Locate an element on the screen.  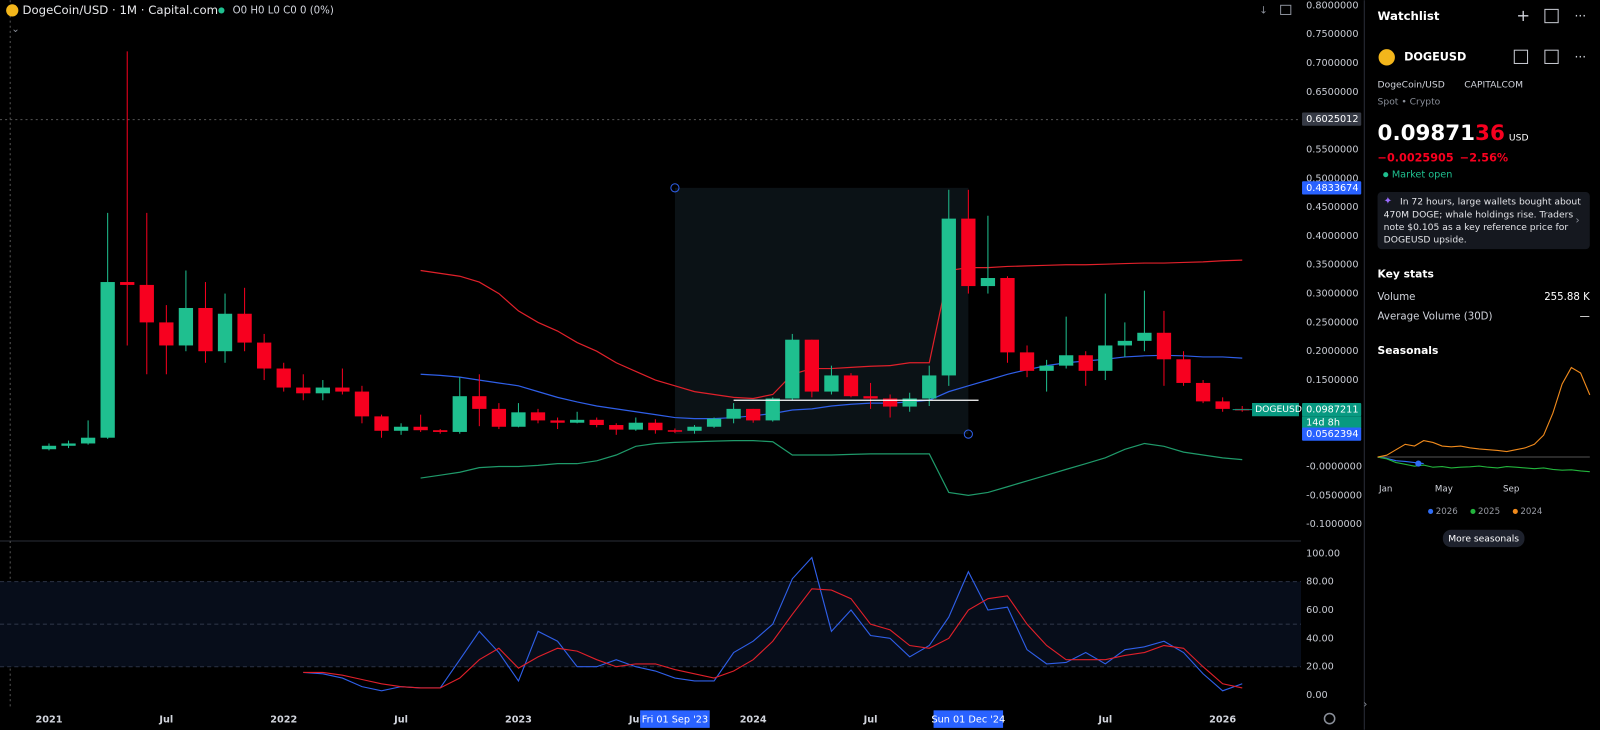
seasonal-current is located at coordinates (1418, 463).